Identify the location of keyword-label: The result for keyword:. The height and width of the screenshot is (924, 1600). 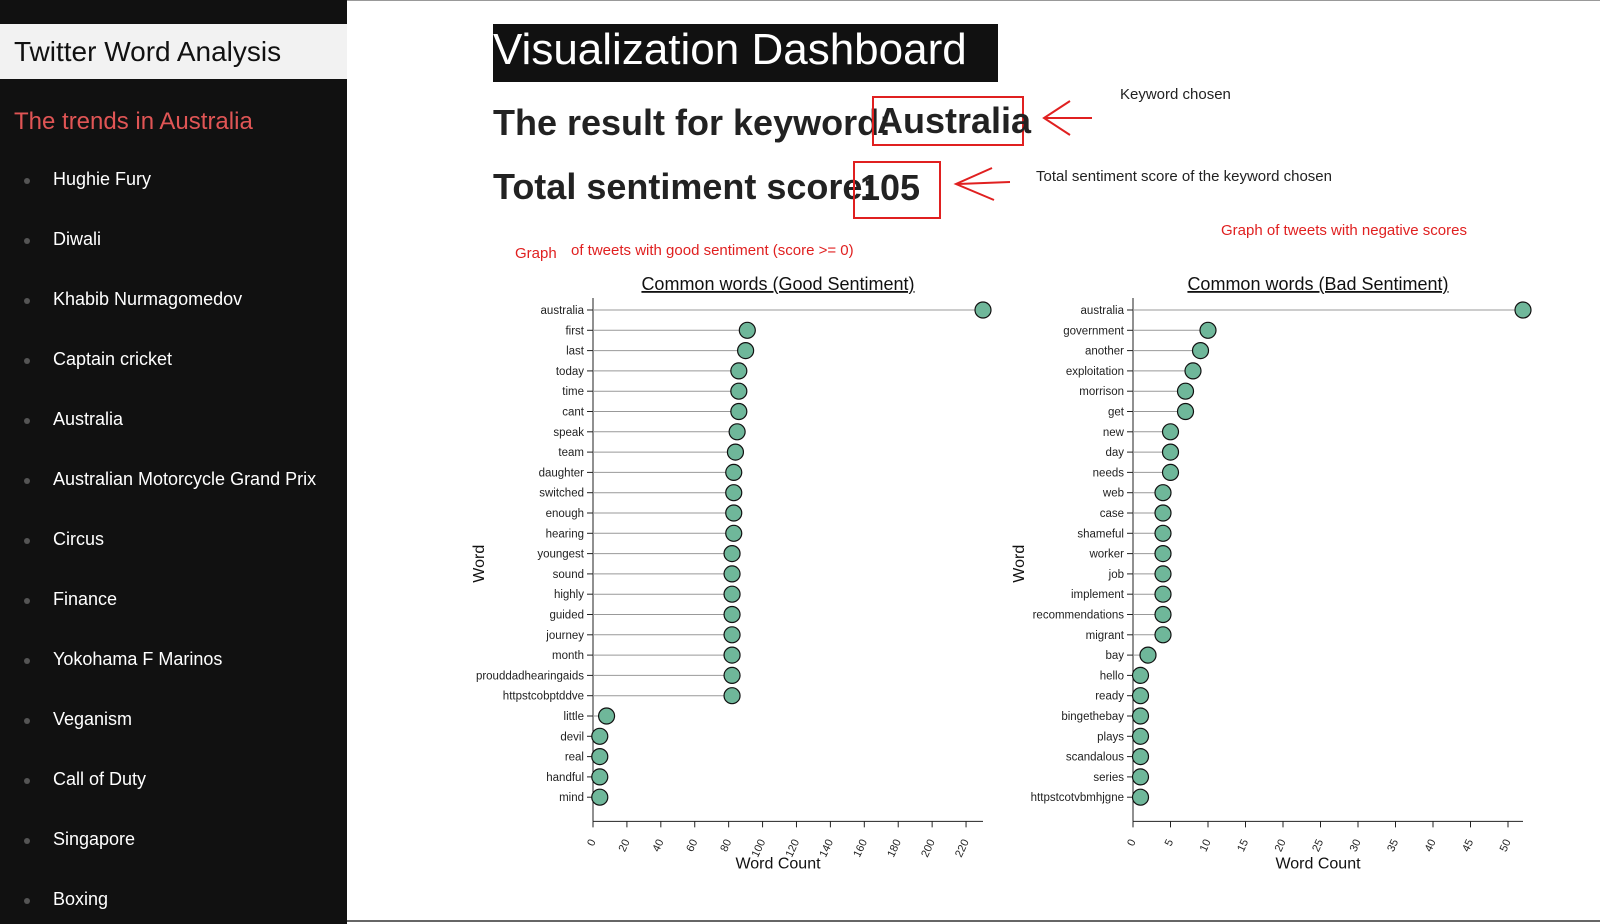
(692, 122).